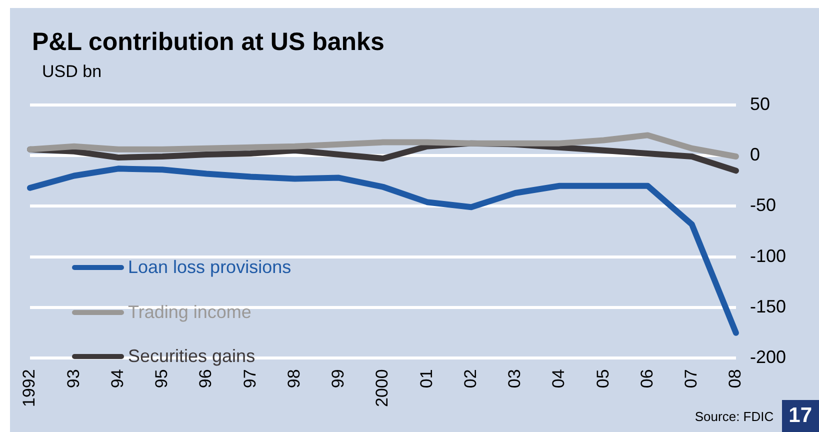 The height and width of the screenshot is (432, 819). Describe the element at coordinates (646, 378) in the screenshot. I see `x-tick-label: 06` at that location.